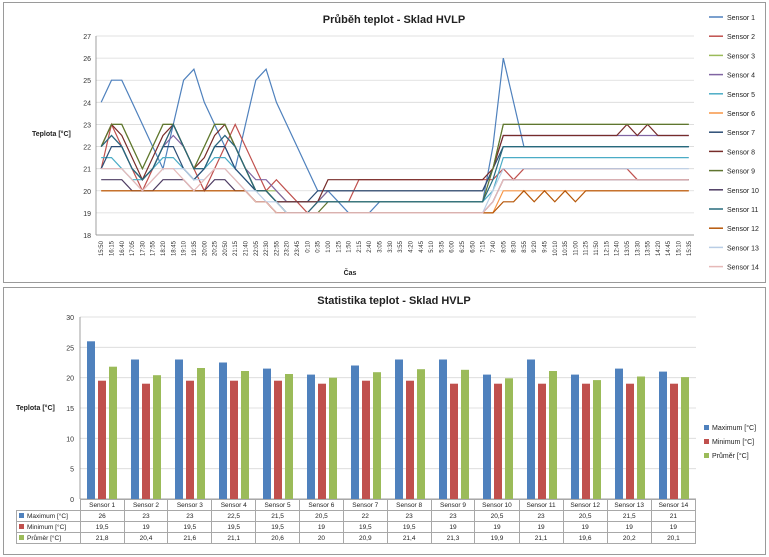  I want to click on table-cell: 20,1, so click(673, 538).